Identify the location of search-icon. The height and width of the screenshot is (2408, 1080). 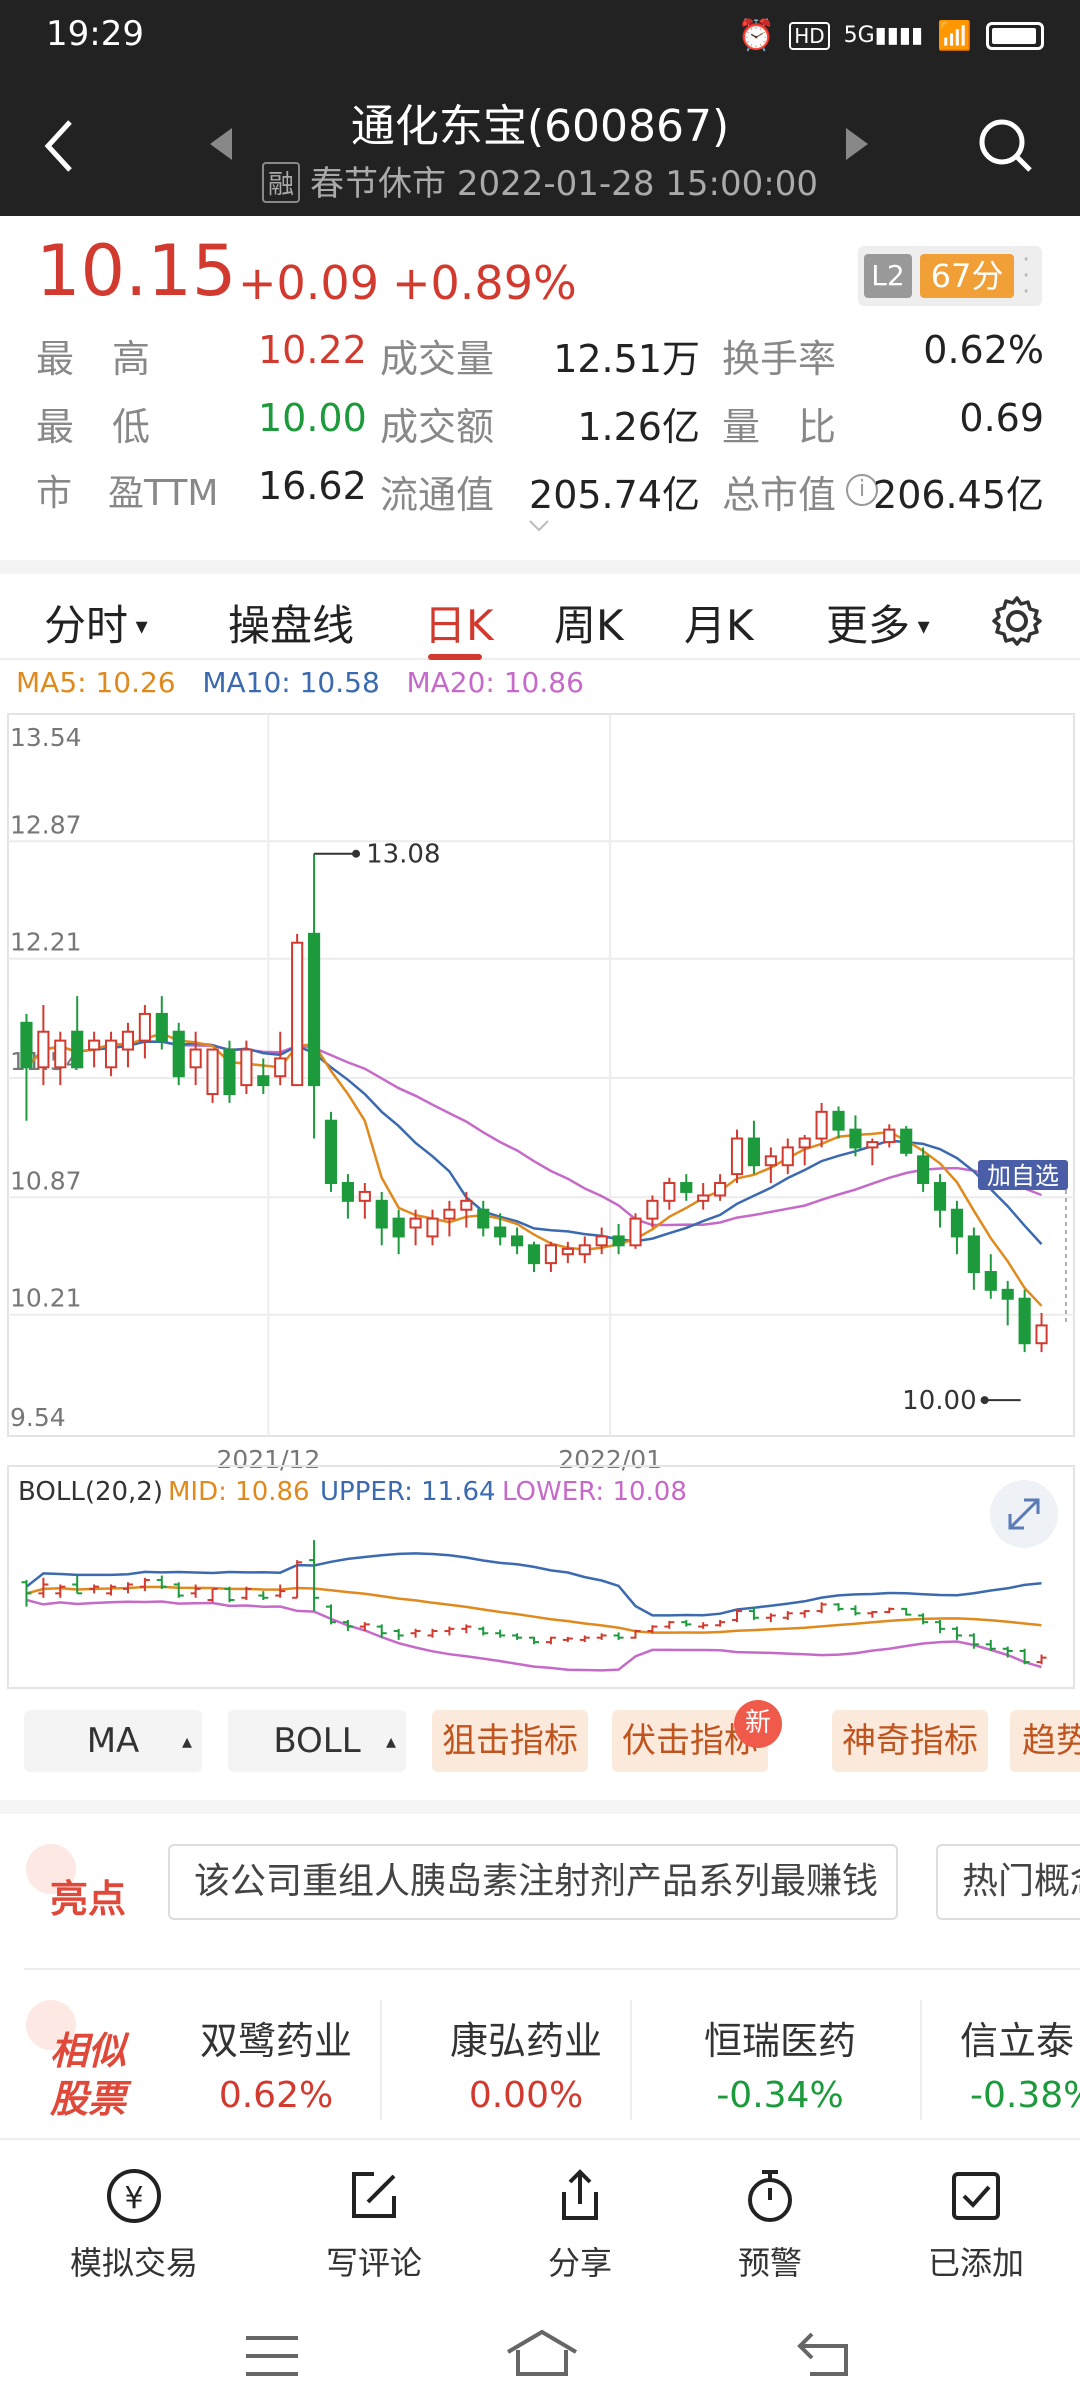
(1006, 148).